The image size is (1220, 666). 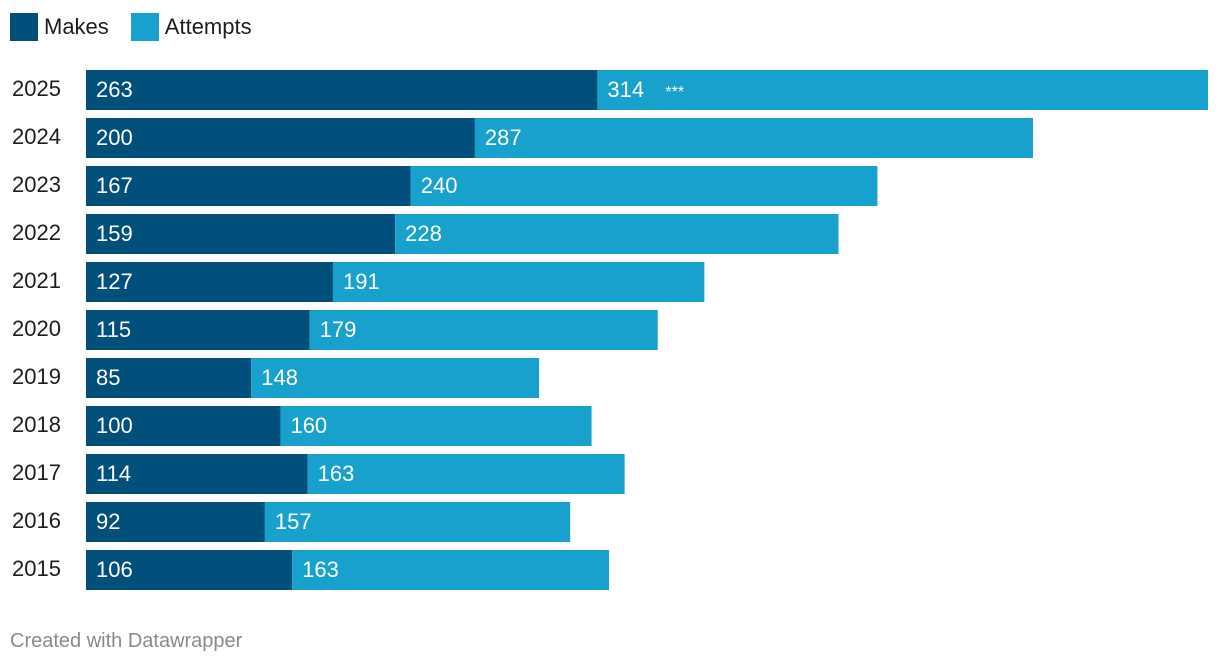 What do you see at coordinates (308, 425) in the screenshot?
I see `data-label-attempts-2018: 160` at bounding box center [308, 425].